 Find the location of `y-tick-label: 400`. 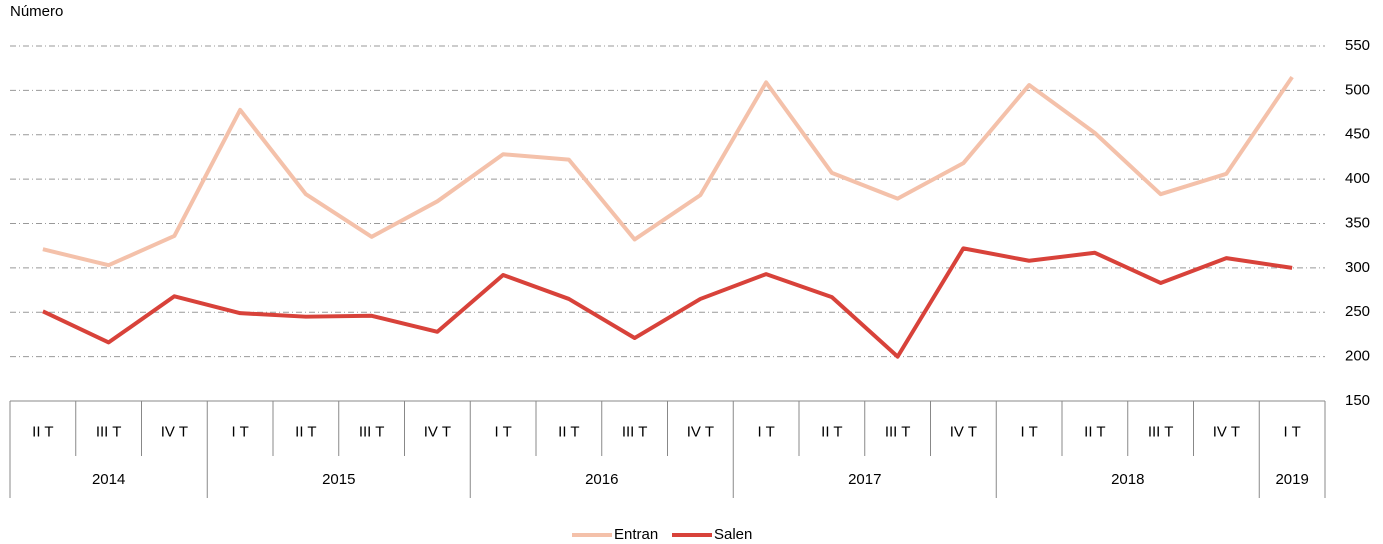

y-tick-label: 400 is located at coordinates (1357, 178).